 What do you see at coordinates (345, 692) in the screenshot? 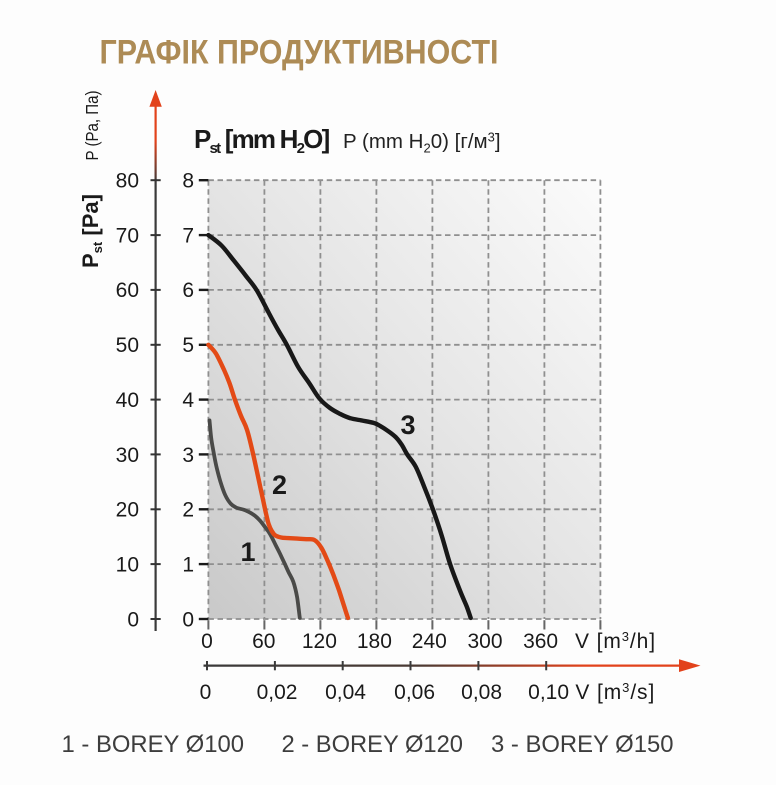
I see `svg-text: 0,04` at bounding box center [345, 692].